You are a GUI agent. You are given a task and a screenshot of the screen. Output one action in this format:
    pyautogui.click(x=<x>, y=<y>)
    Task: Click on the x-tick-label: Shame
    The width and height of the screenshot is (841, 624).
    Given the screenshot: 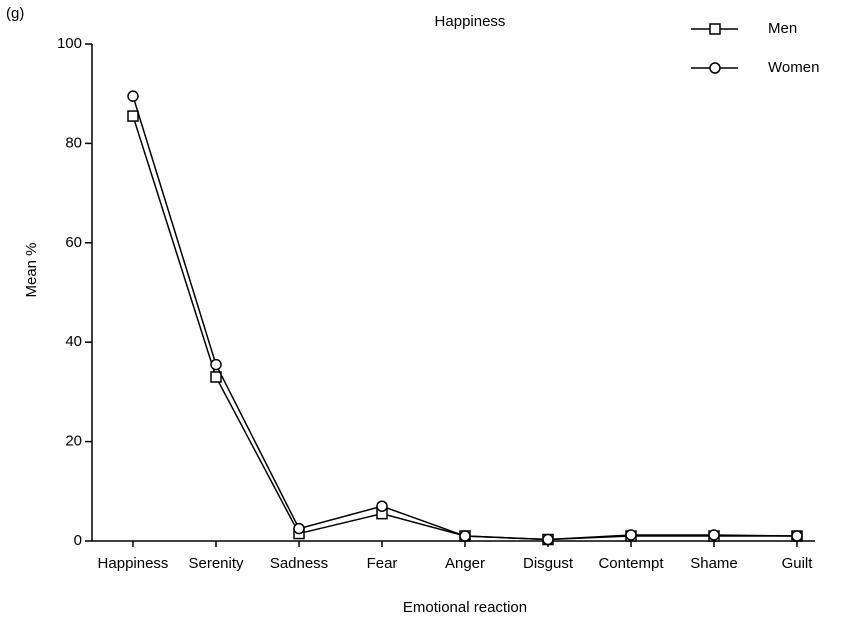 What is the action you would take?
    pyautogui.click(x=714, y=563)
    